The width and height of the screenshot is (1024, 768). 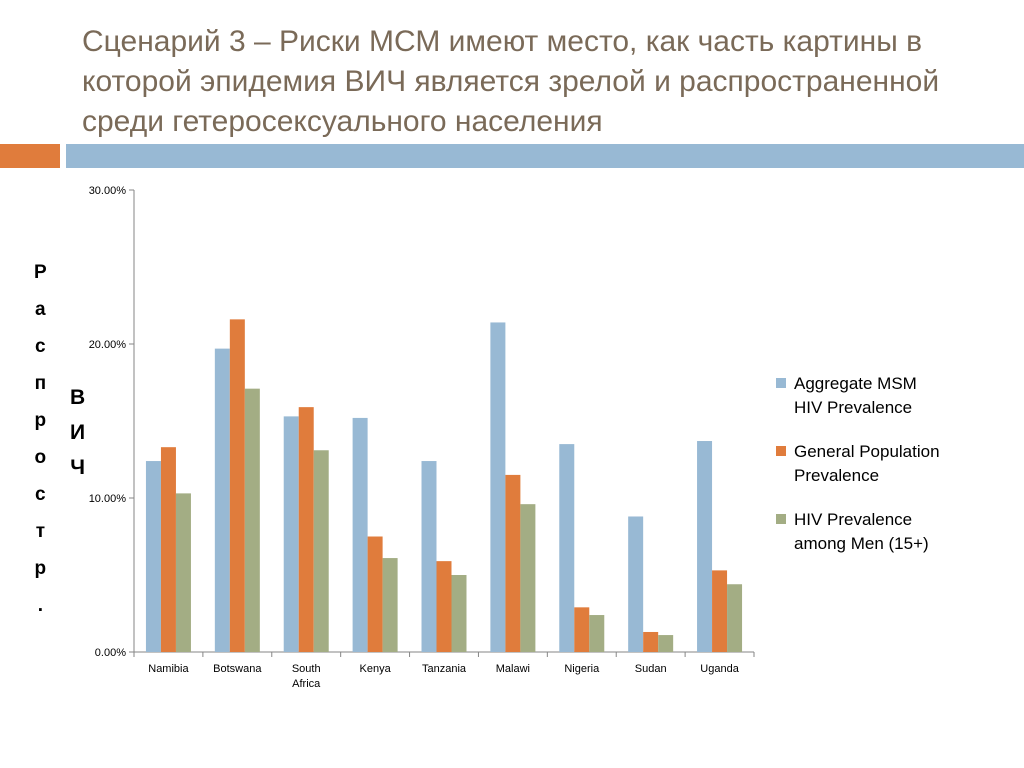 I want to click on vertical-letter: а, so click(x=40, y=309).